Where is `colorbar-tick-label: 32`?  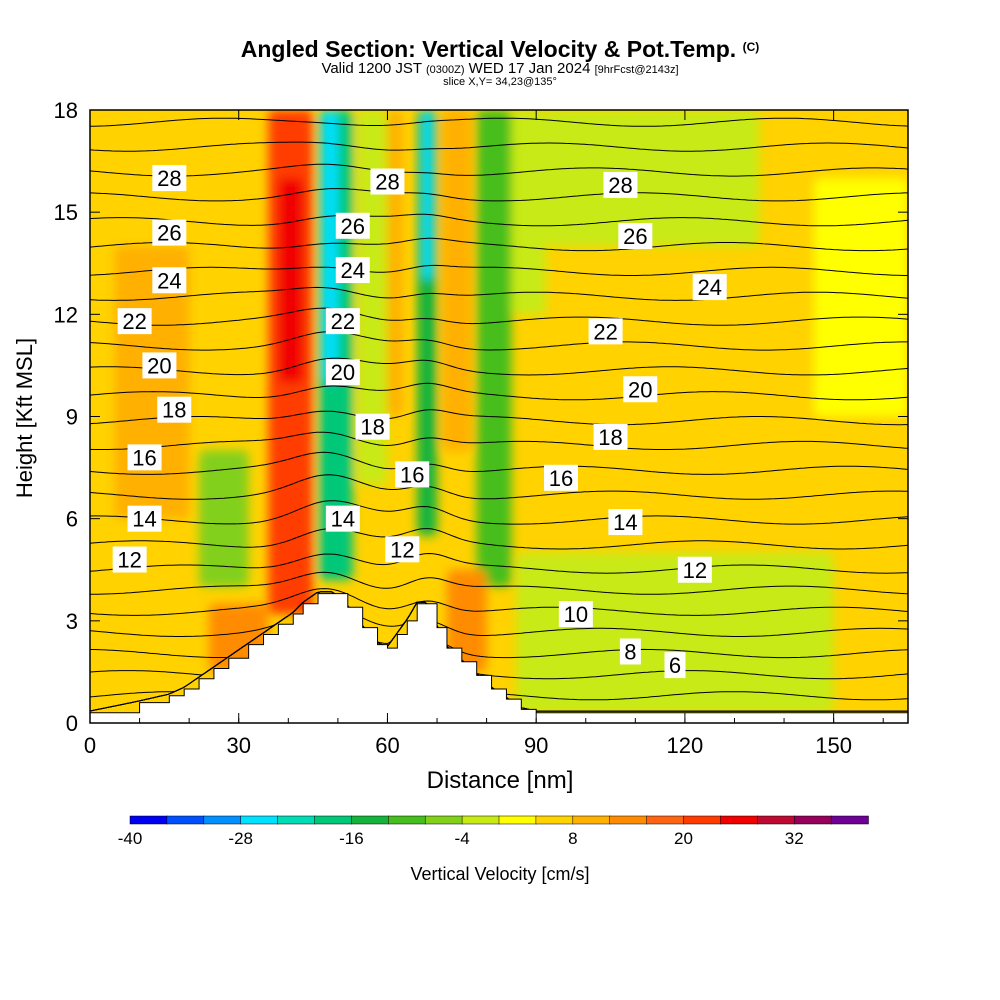 colorbar-tick-label: 32 is located at coordinates (794, 838).